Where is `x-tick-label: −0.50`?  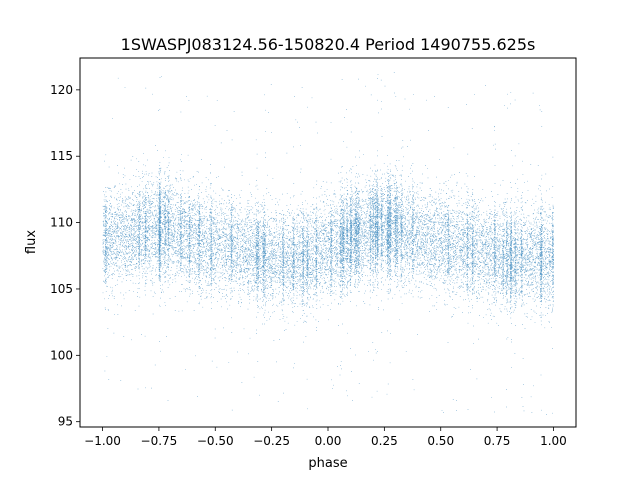 x-tick-label: −0.50 is located at coordinates (215, 441).